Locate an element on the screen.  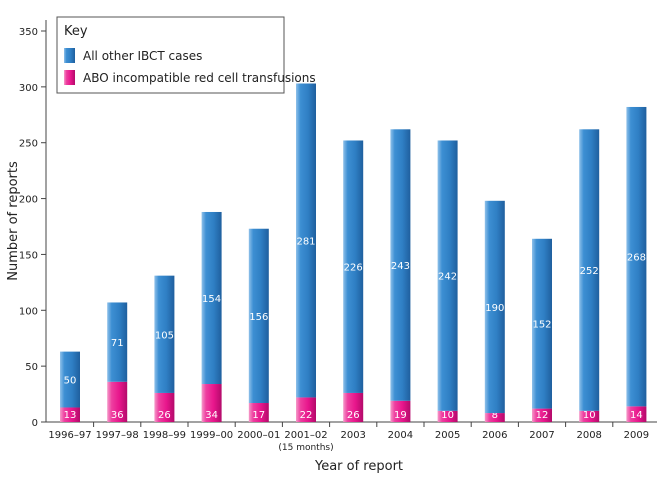
y-tick-label: 150 is located at coordinates (28, 255).